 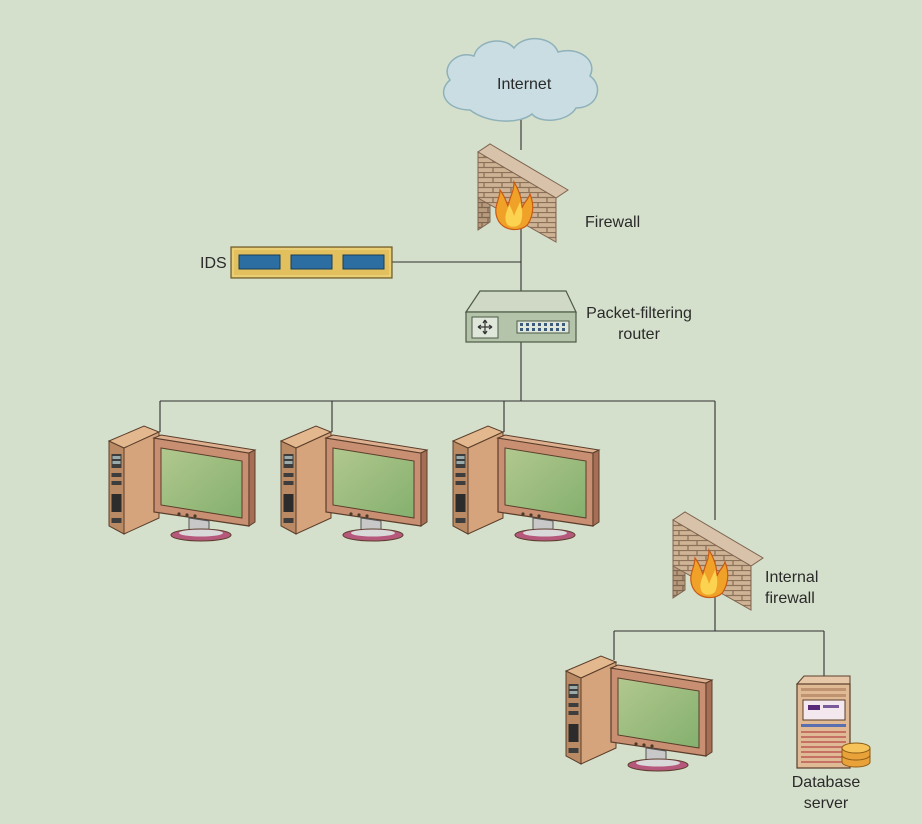 What do you see at coordinates (826, 782) in the screenshot?
I see `database-server-label-line1: Database` at bounding box center [826, 782].